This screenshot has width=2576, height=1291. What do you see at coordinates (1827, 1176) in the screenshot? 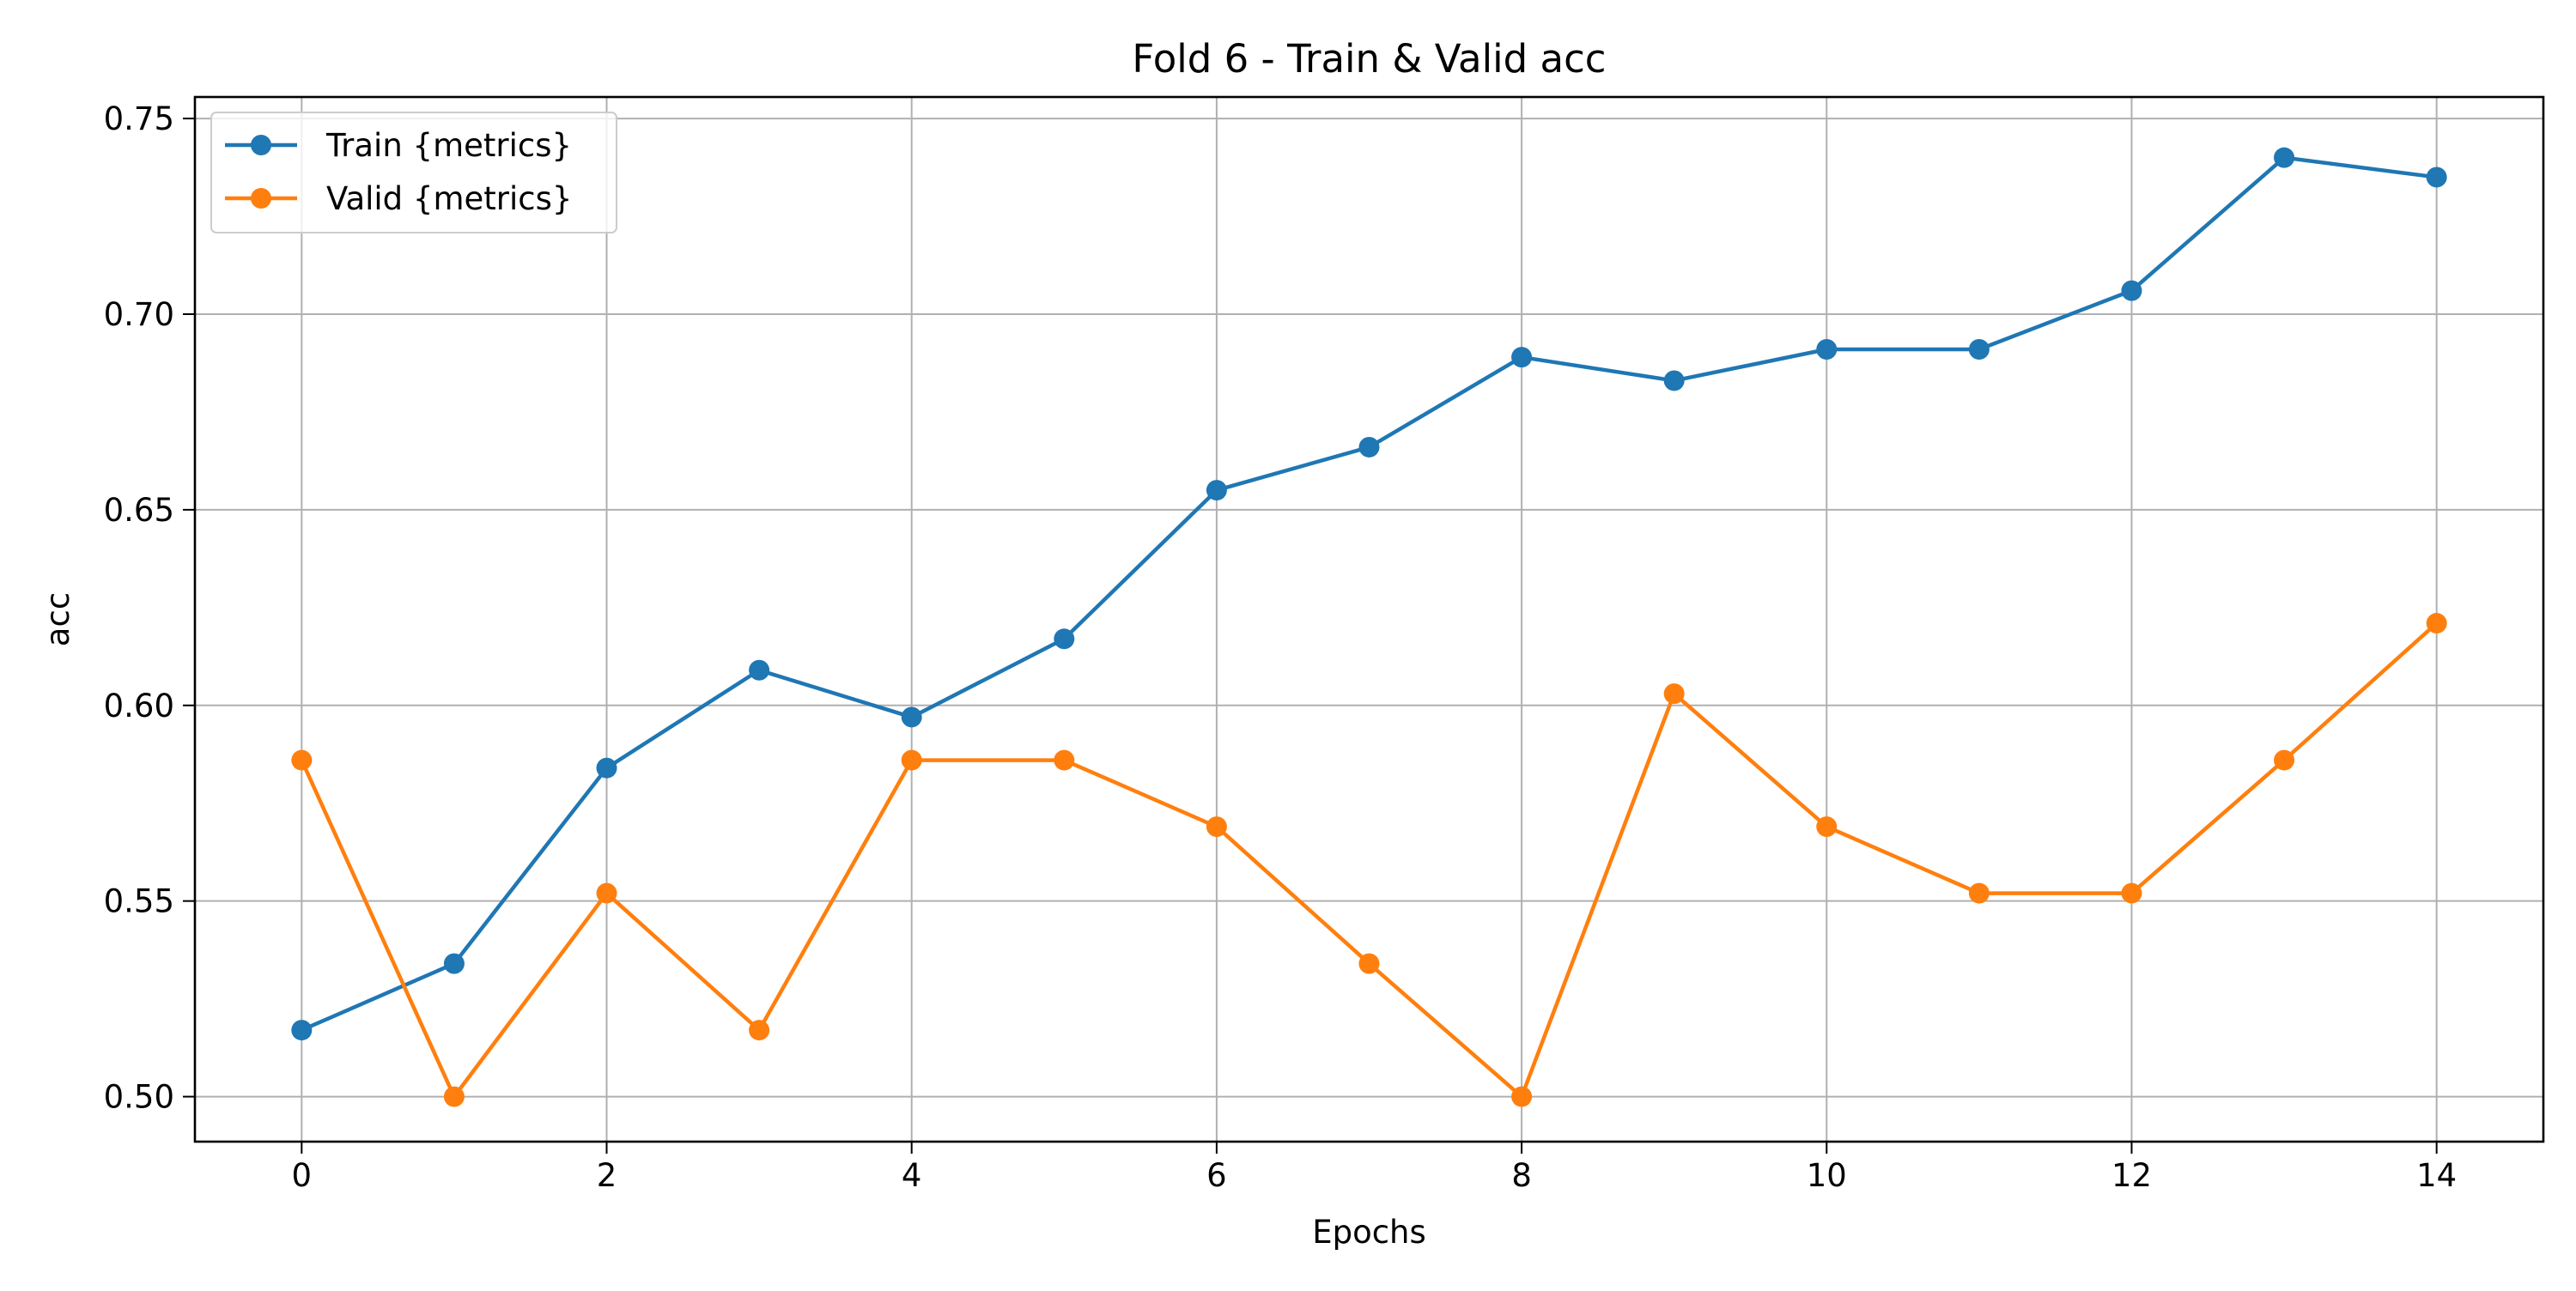
I see `x-tick-label: 10` at bounding box center [1827, 1176].